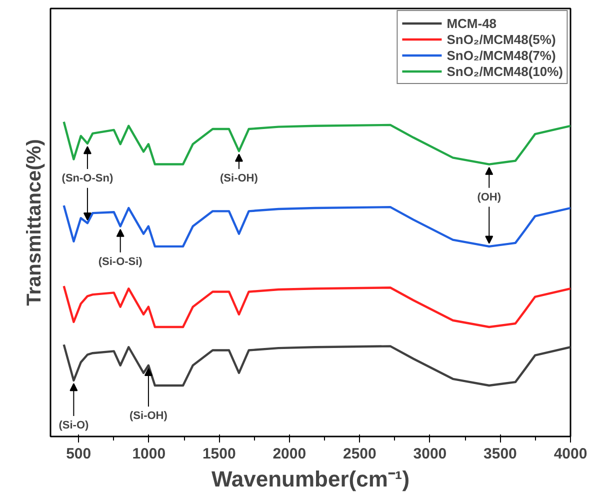 Image resolution: width=590 pixels, height=496 pixels. Describe the element at coordinates (500, 454) in the screenshot. I see `x-tick-label: 3500` at that location.